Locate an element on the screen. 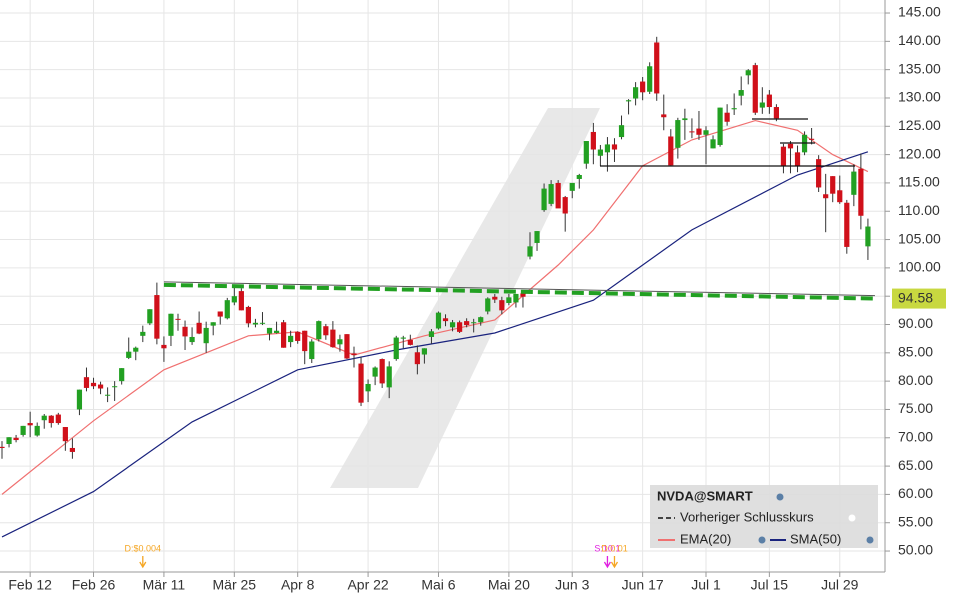 The image size is (960, 605). y-tick-label: 105.00 is located at coordinates (919, 238).